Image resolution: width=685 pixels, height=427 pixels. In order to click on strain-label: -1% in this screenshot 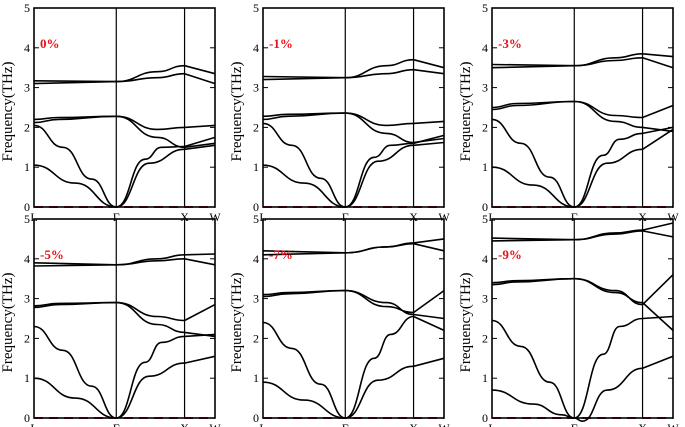, I will do `click(281, 43)`.